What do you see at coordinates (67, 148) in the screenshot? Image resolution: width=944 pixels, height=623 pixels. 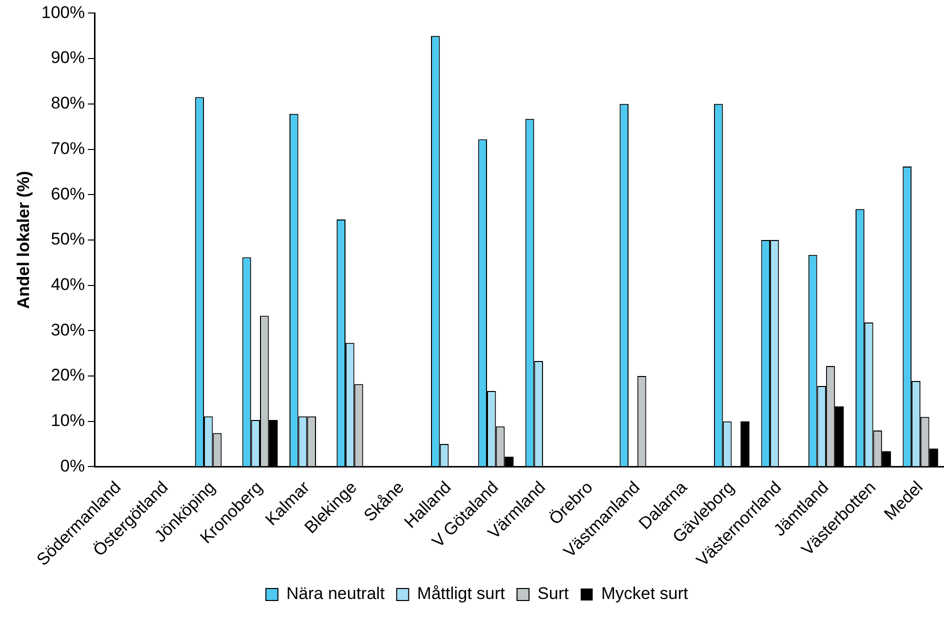 I see `y-tick-label: 70%` at bounding box center [67, 148].